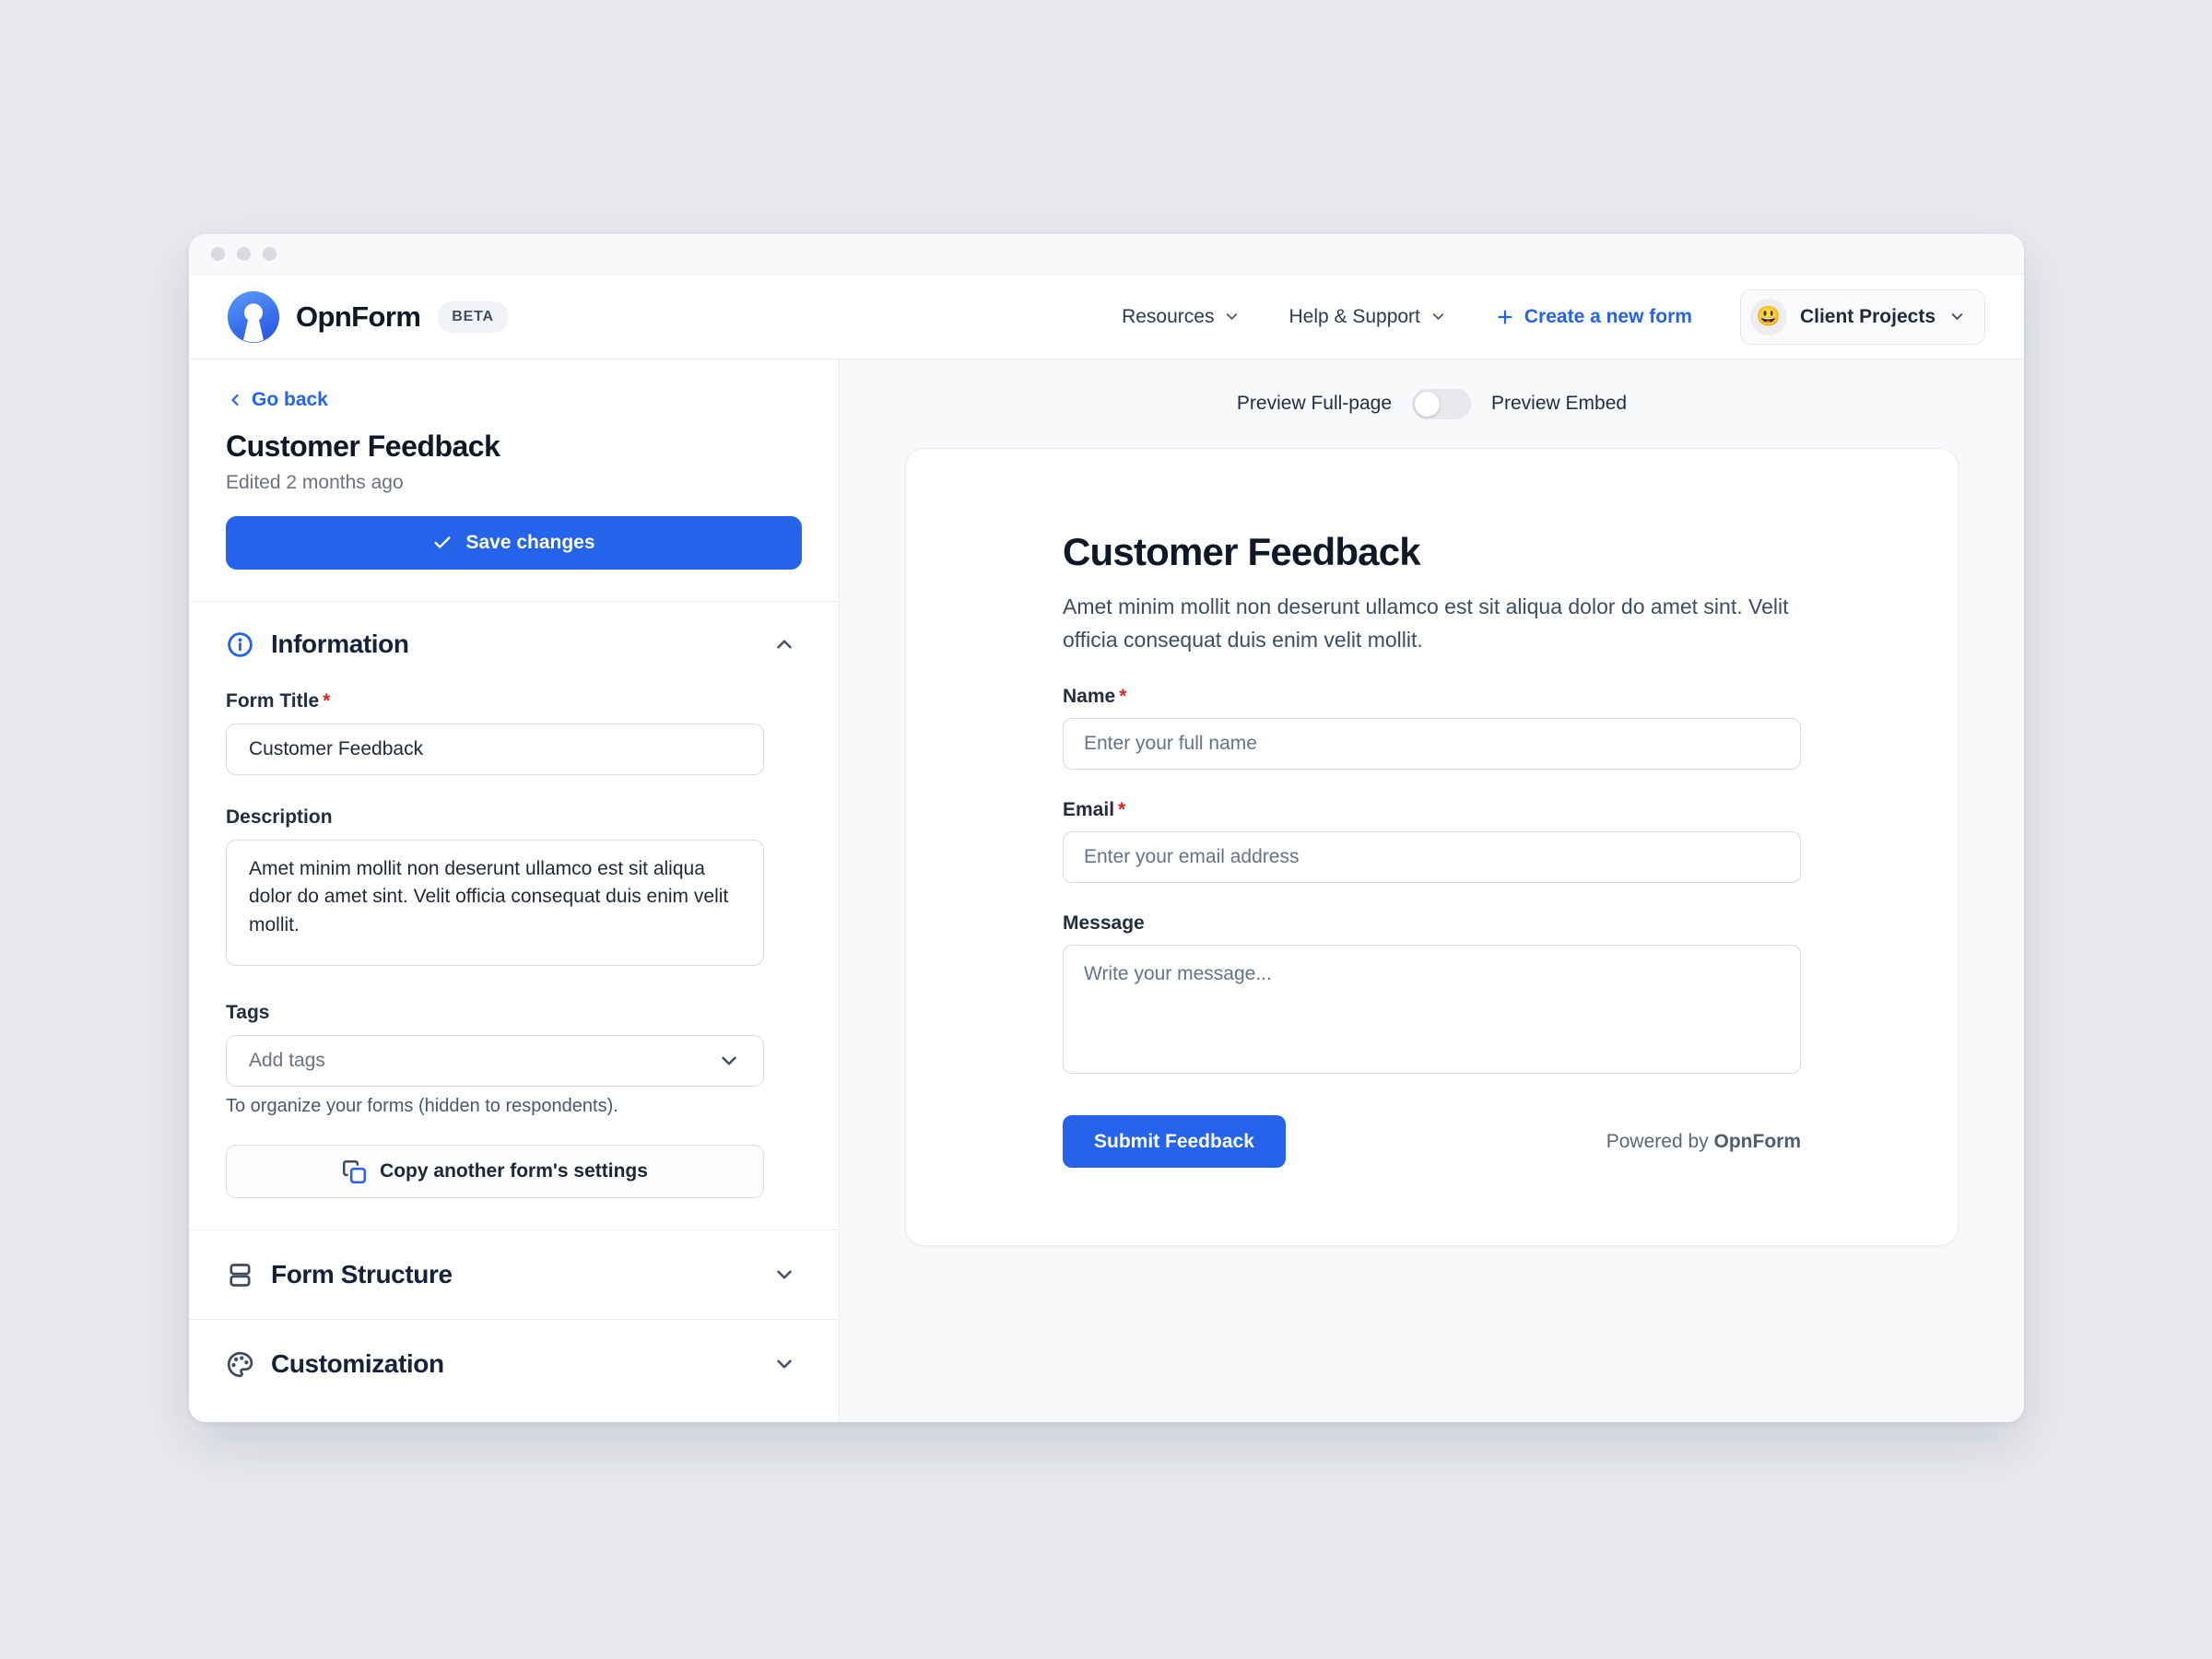 The width and height of the screenshot is (2212, 1659). I want to click on description-label: Description, so click(279, 817).